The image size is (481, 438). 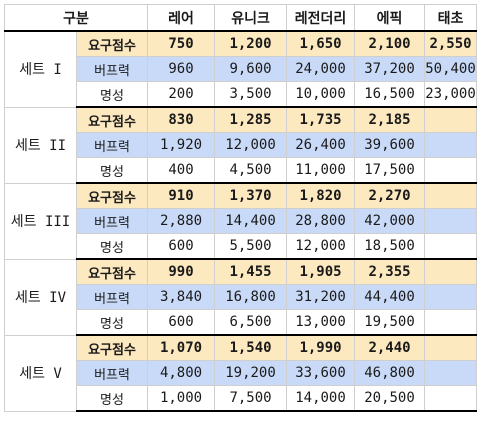 I want to click on value-cell: 6,500, so click(x=251, y=322).